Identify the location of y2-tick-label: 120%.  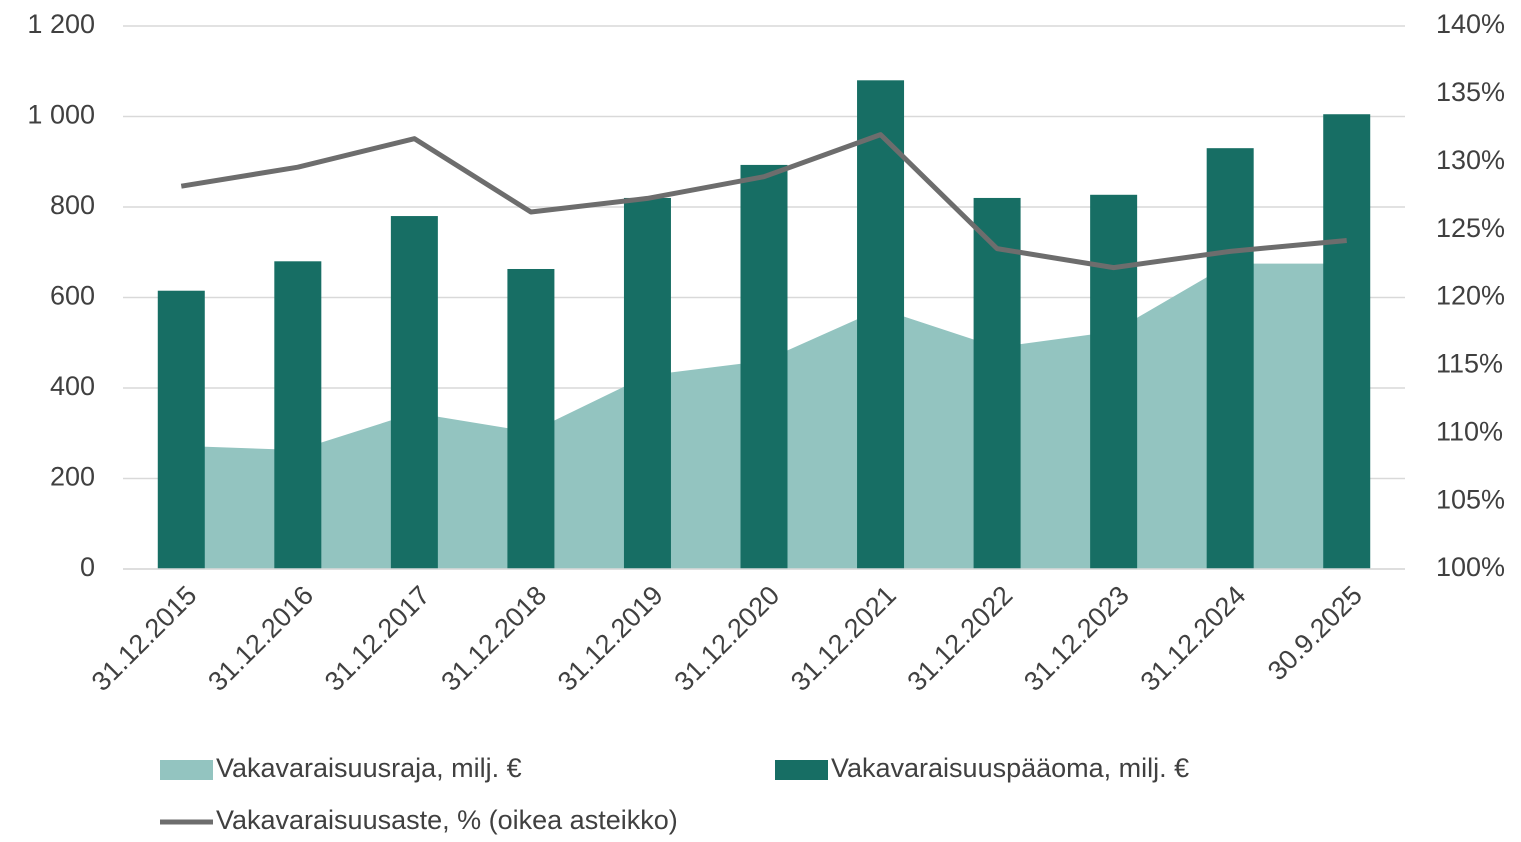
(1470, 296).